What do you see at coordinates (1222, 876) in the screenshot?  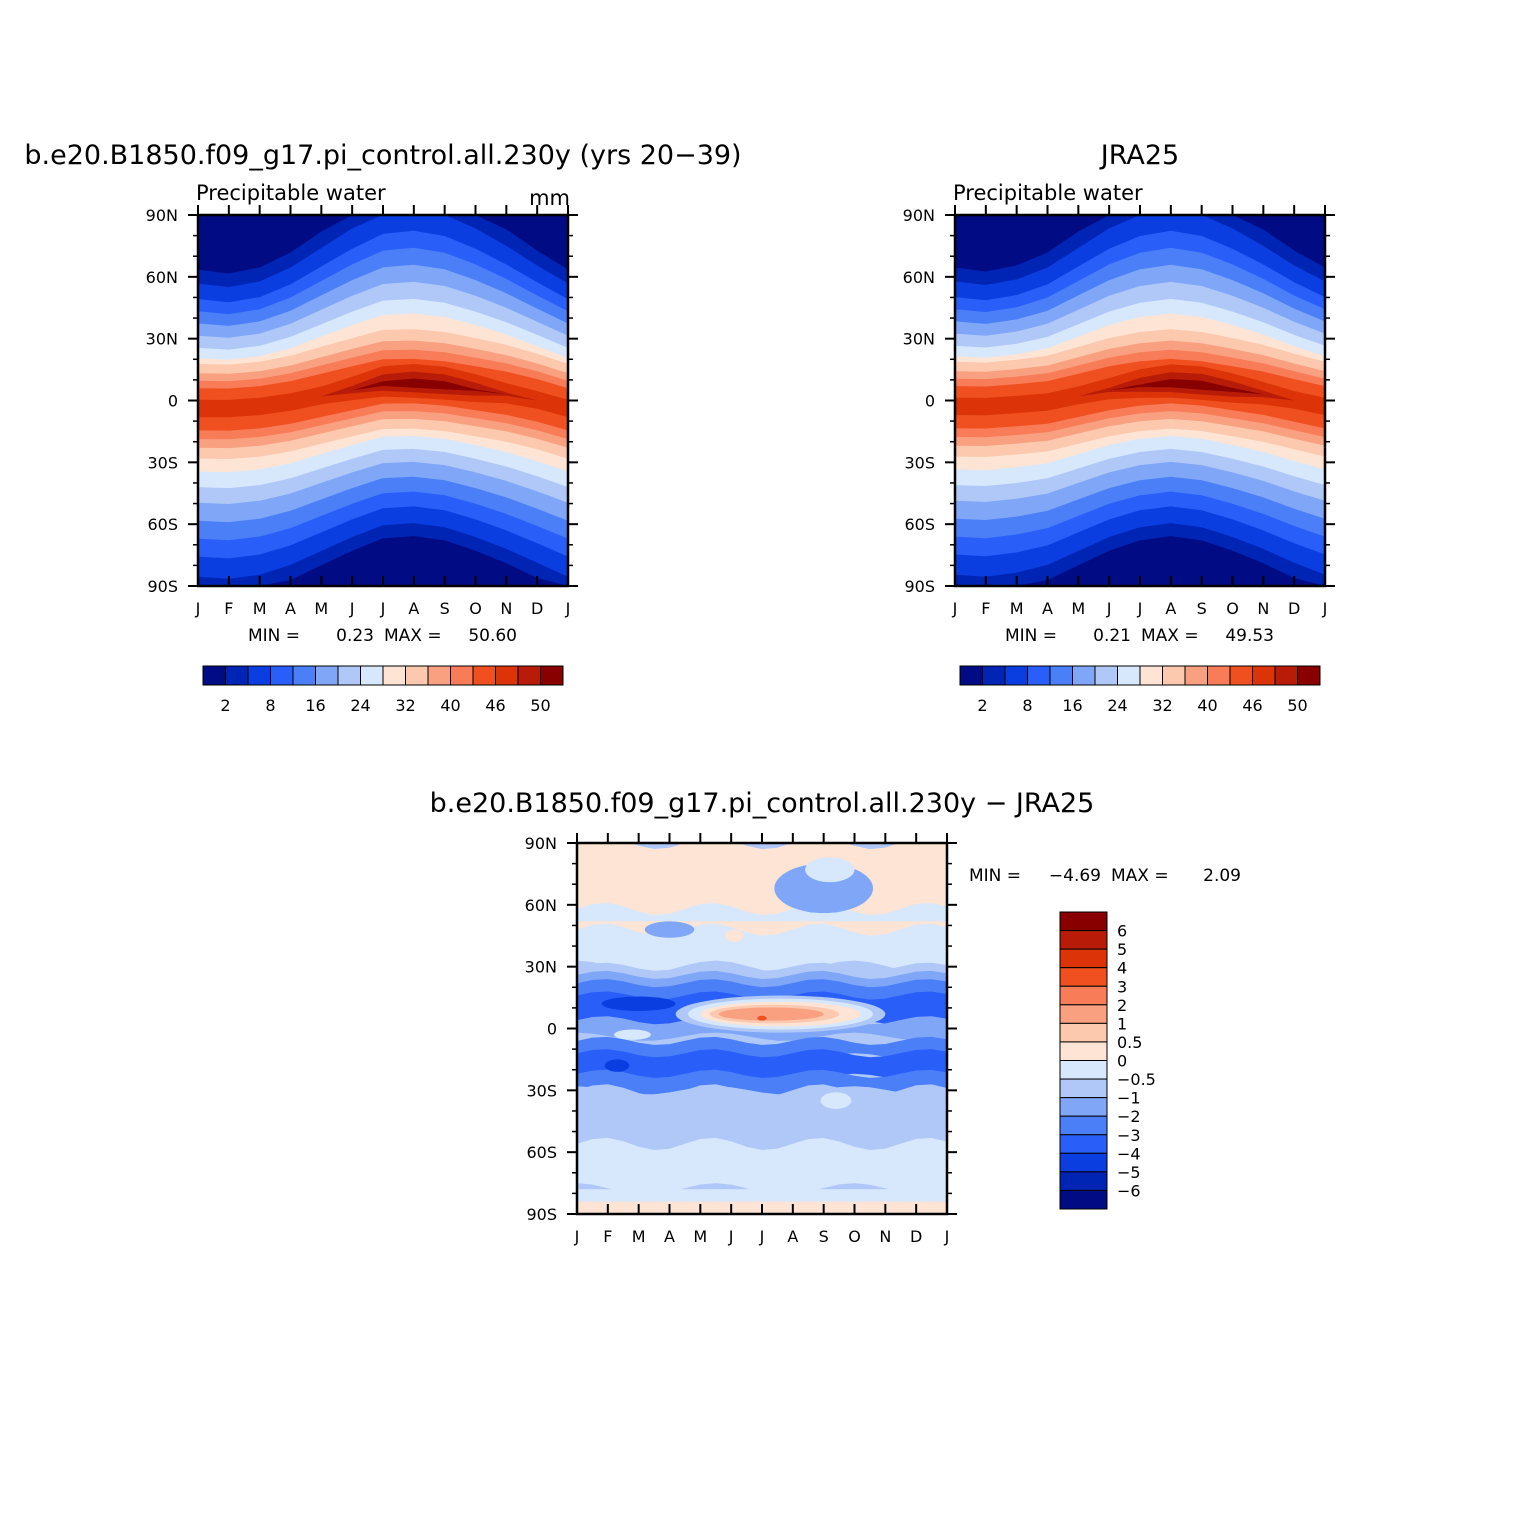 I see `panel3-max-value: 2.09` at bounding box center [1222, 876].